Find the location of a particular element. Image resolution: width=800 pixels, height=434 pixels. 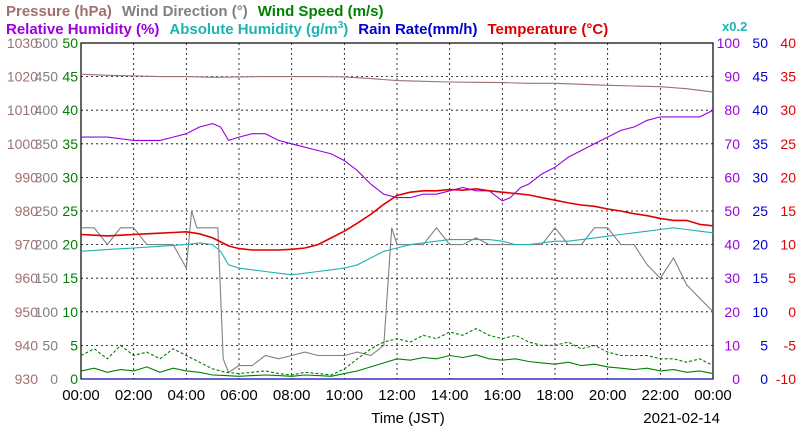

tick-wind_speed: 40 is located at coordinates (70, 110).